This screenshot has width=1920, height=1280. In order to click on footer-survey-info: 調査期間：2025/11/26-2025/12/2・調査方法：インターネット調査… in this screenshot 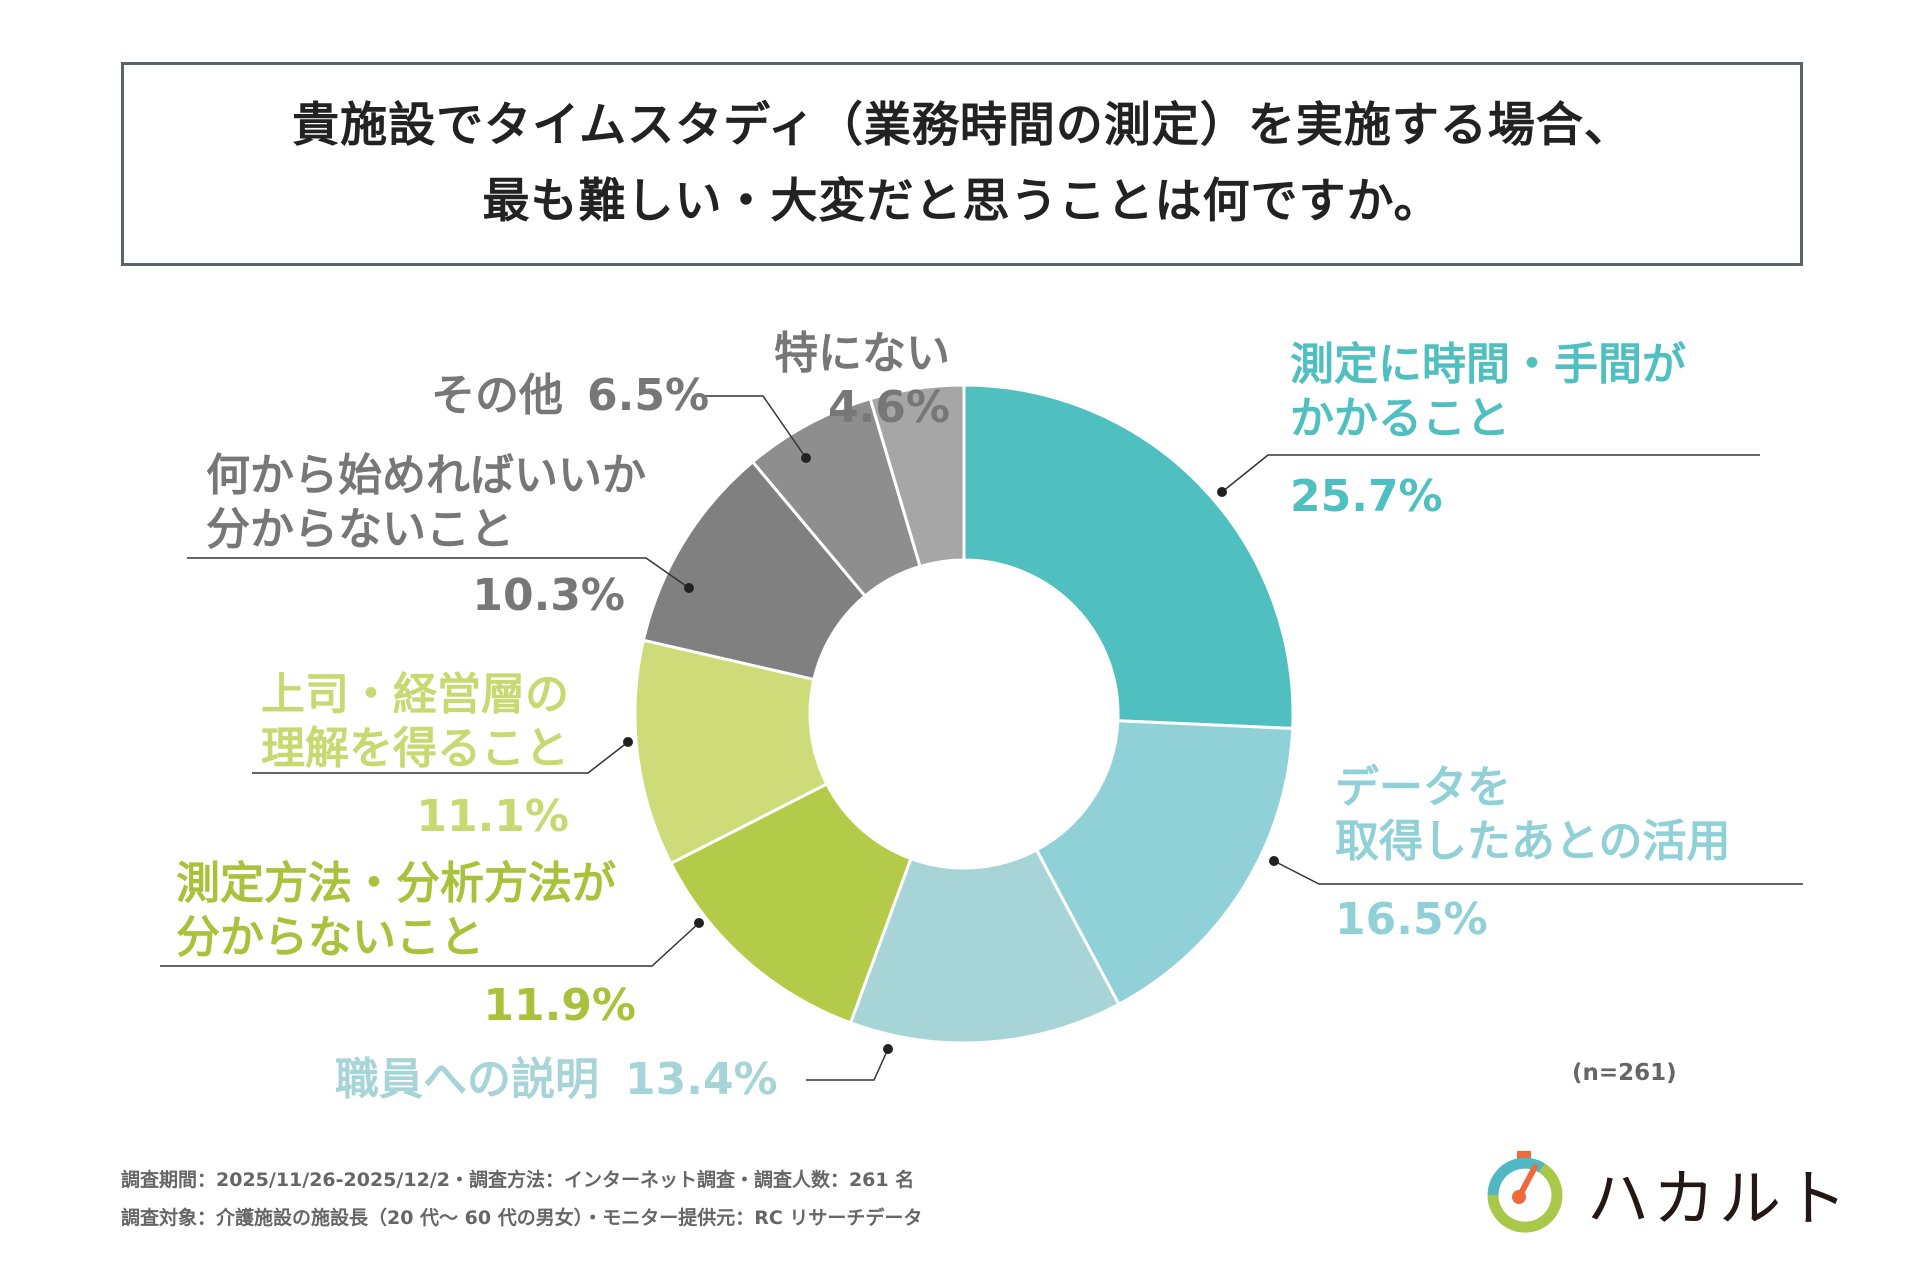, I will do `click(518, 1180)`.